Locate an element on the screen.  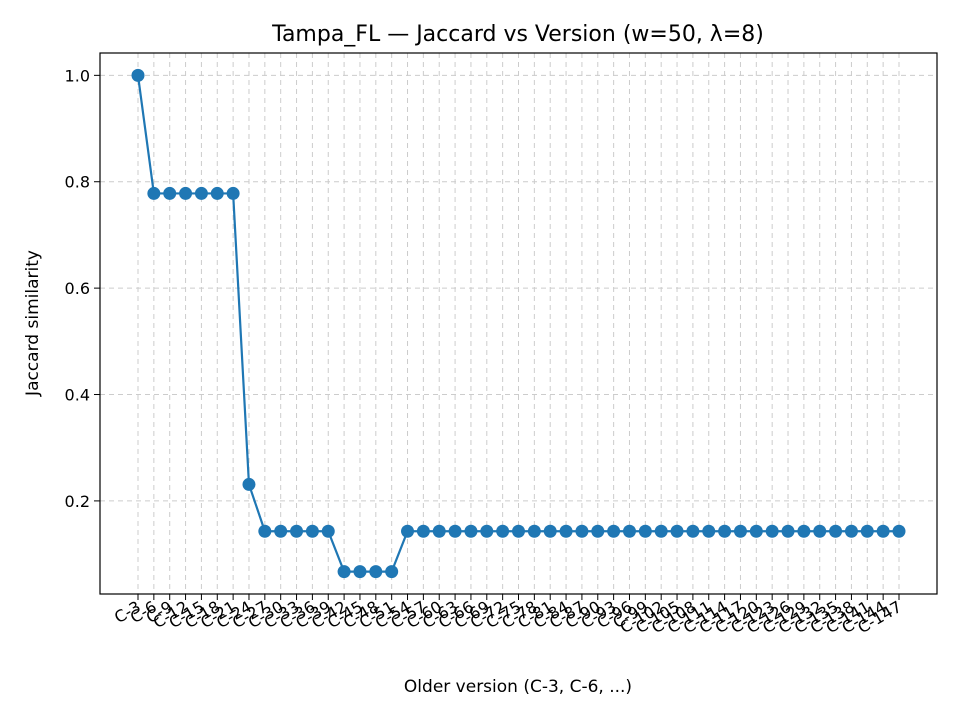
y-tick-label: 1.0 is located at coordinates (77, 75).